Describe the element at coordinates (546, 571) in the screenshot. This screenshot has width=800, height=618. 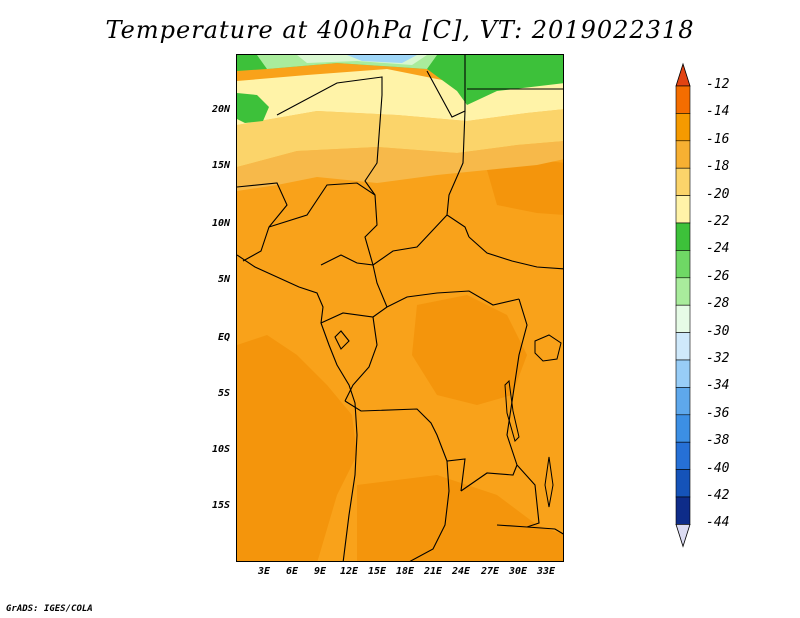
I see `lon-label: 33E` at that location.